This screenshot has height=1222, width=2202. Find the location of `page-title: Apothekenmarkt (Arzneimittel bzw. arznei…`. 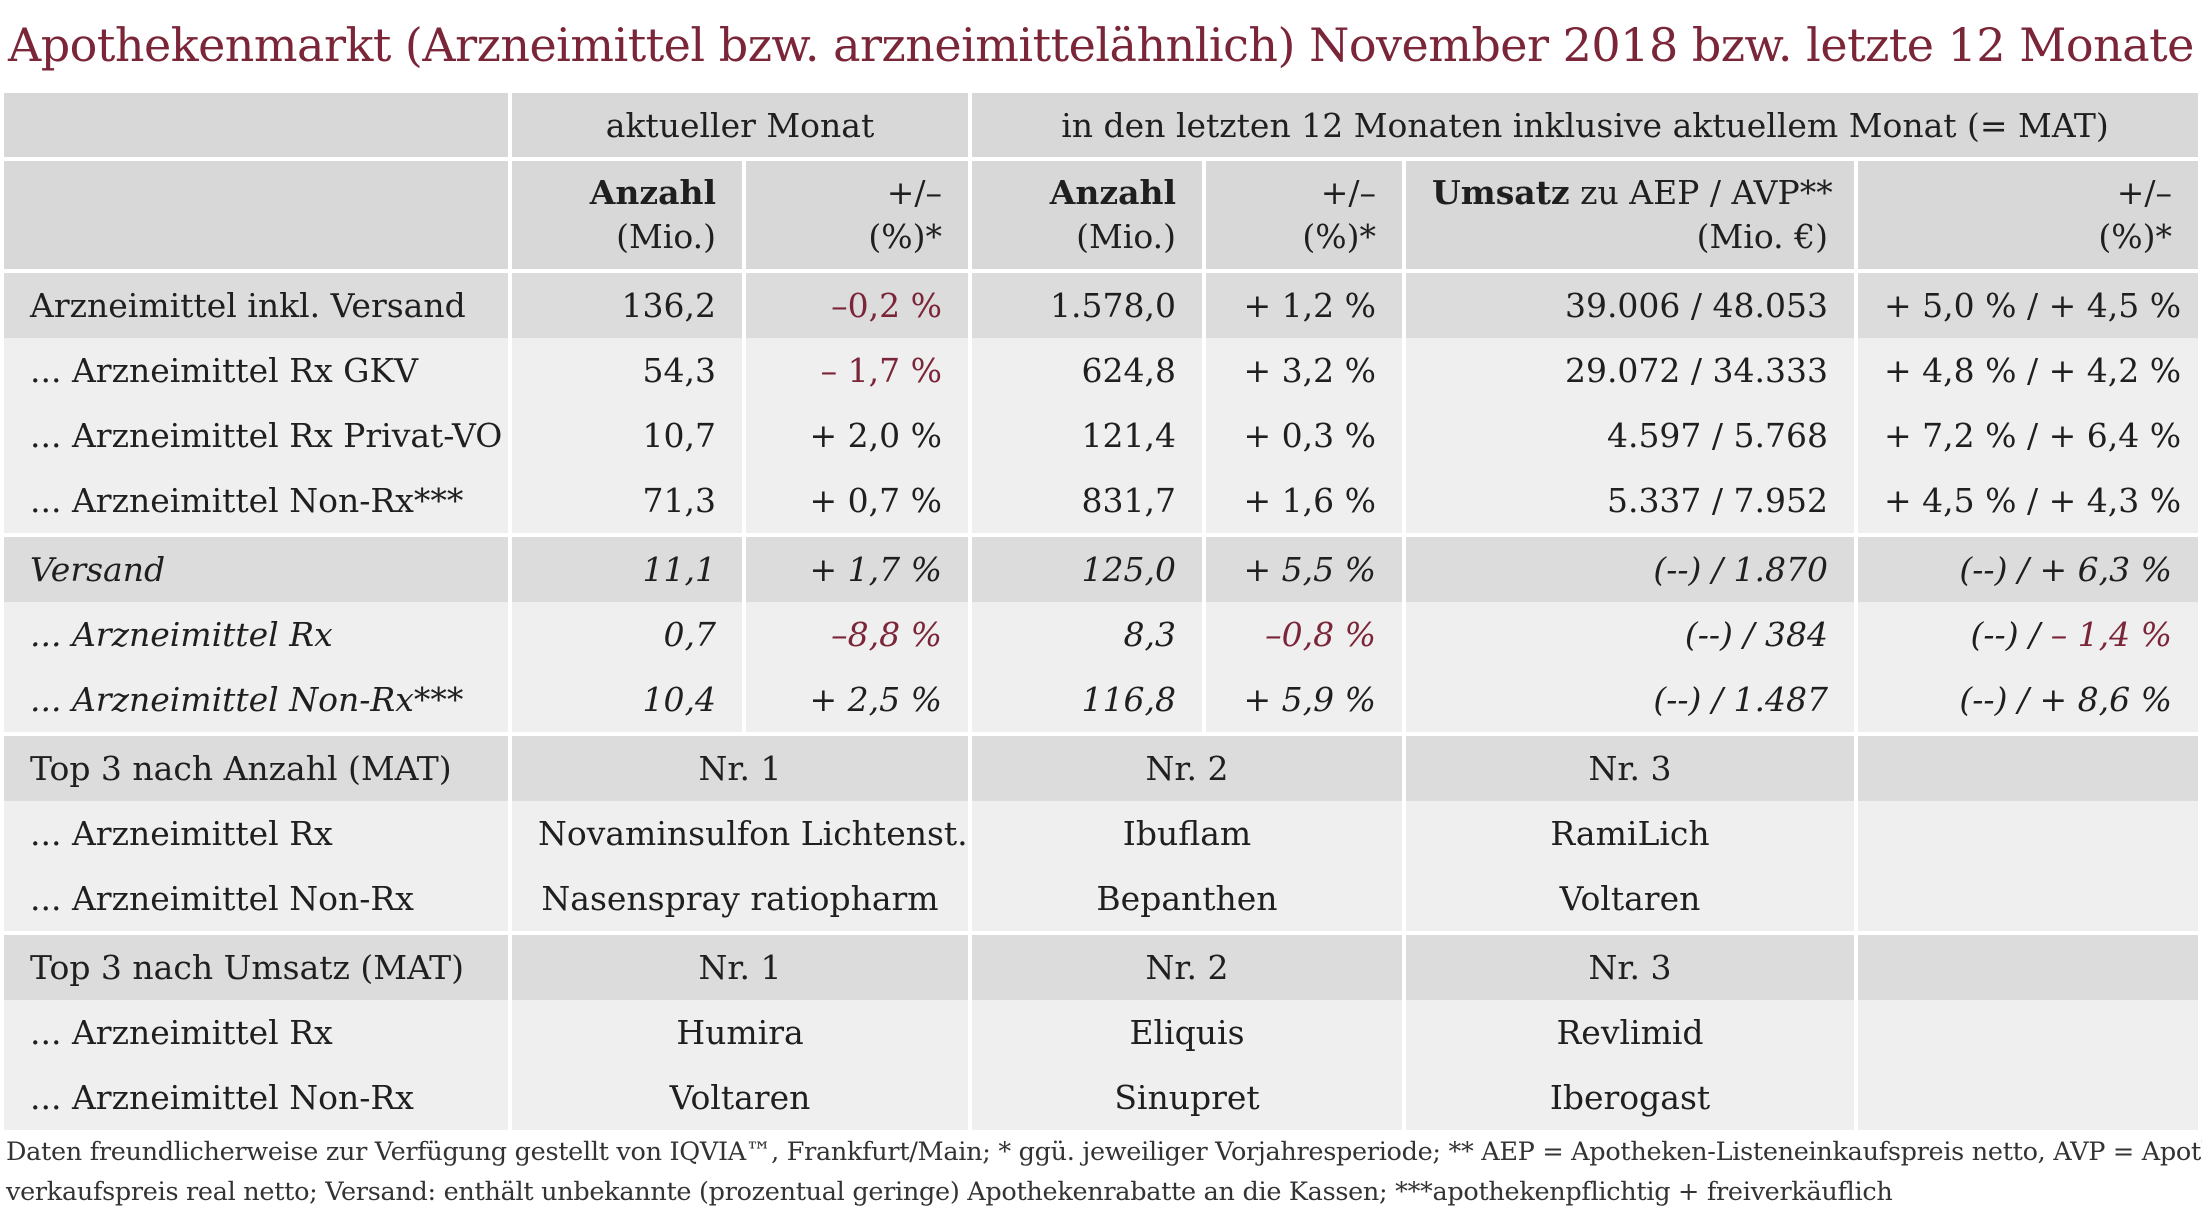

page-title: Apothekenmarkt (Arzneimittel bzw. arznei… is located at coordinates (1101, 45).